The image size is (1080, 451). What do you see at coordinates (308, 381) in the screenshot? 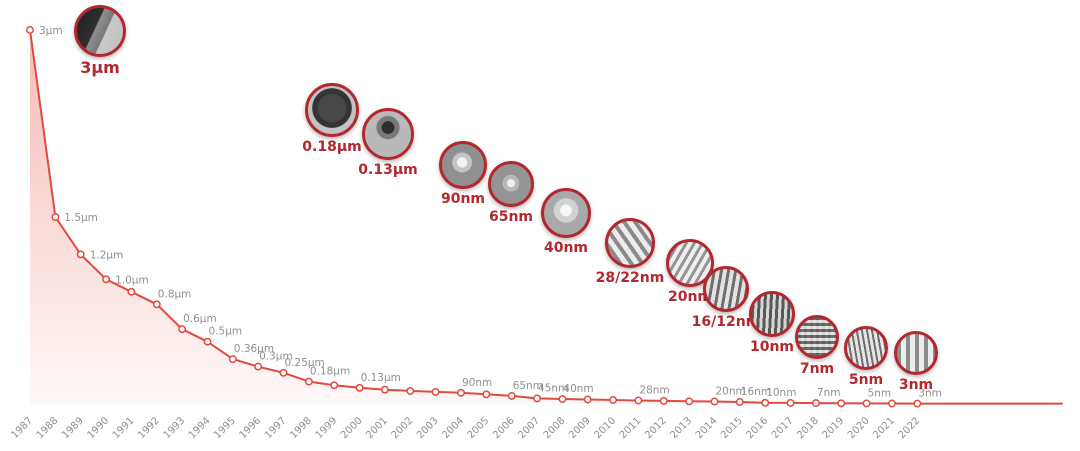
I see `data-point-marker-1998` at bounding box center [308, 381].